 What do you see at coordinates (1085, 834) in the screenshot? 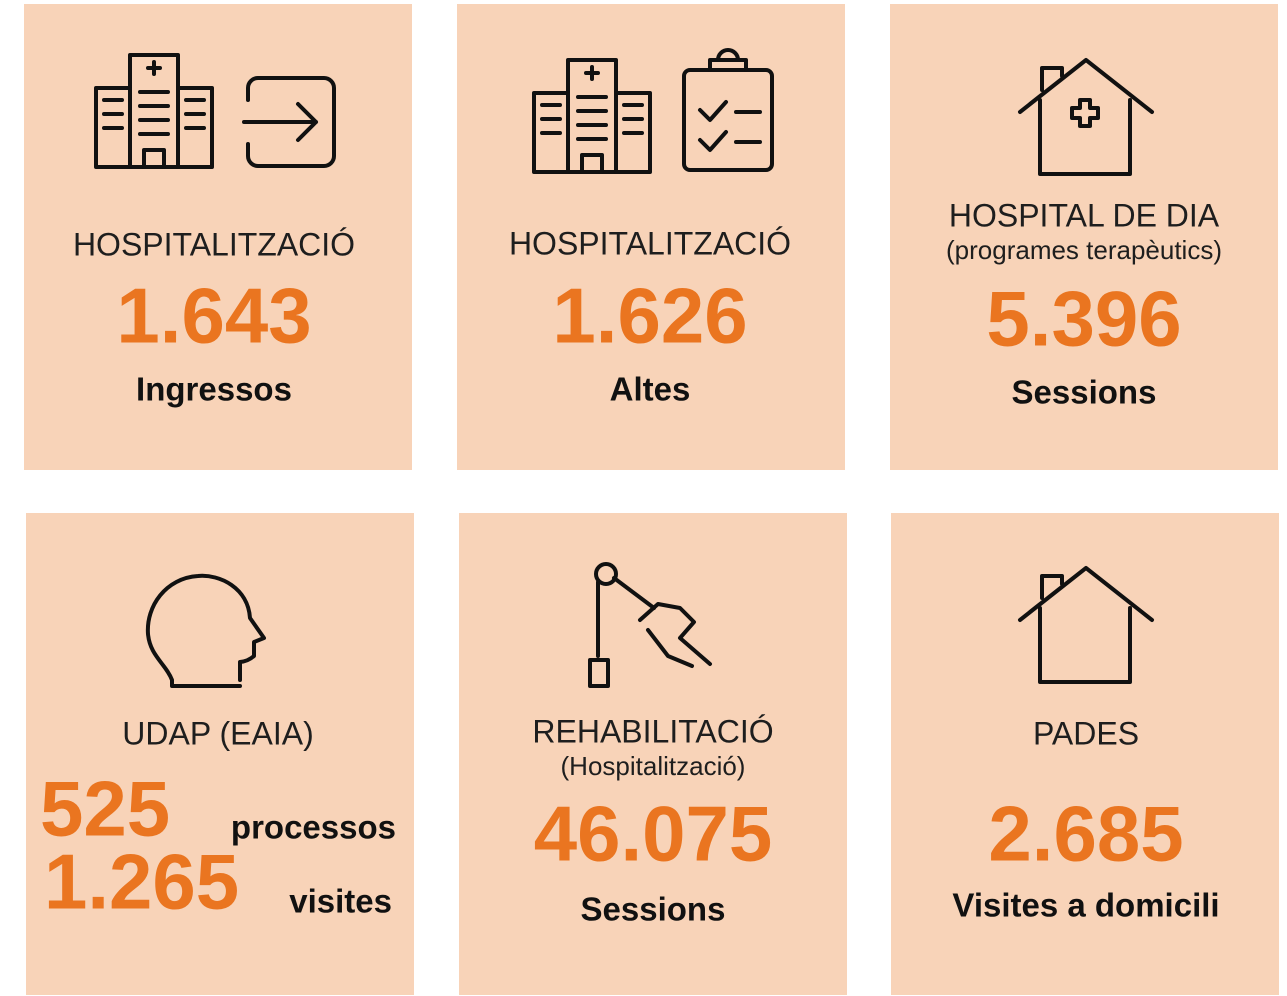
I see `card-value: 2.685` at bounding box center [1085, 834].